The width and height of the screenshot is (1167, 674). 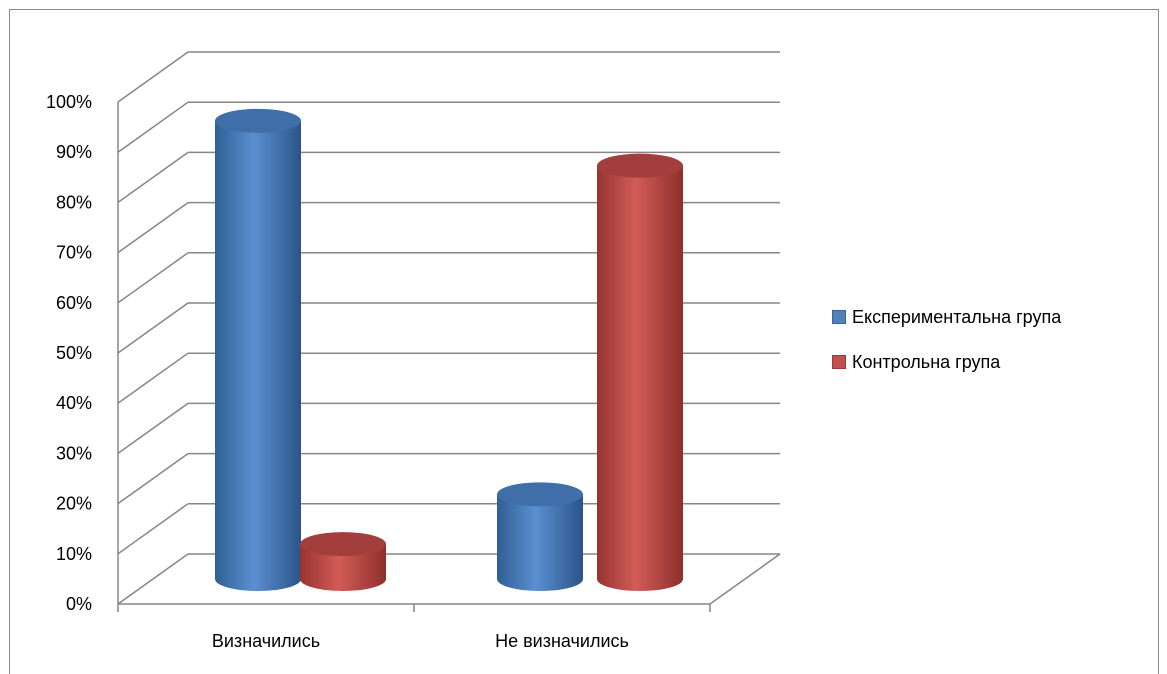 I want to click on y-tick-label: 90%, so click(x=74, y=152).